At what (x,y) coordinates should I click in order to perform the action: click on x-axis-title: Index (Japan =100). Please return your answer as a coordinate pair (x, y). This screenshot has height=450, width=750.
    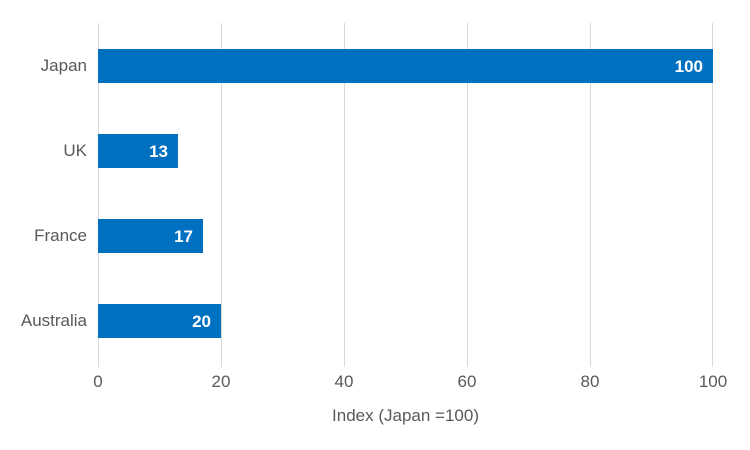
    Looking at the image, I should click on (405, 415).